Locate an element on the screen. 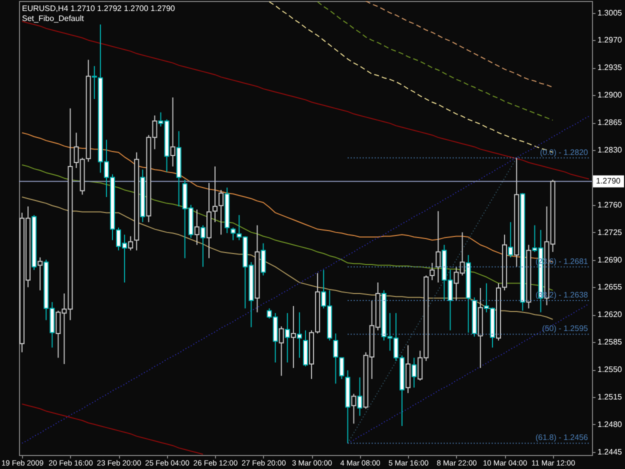 This screenshot has width=625, height=469. ref-line-label: 1.2790 is located at coordinates (609, 181).